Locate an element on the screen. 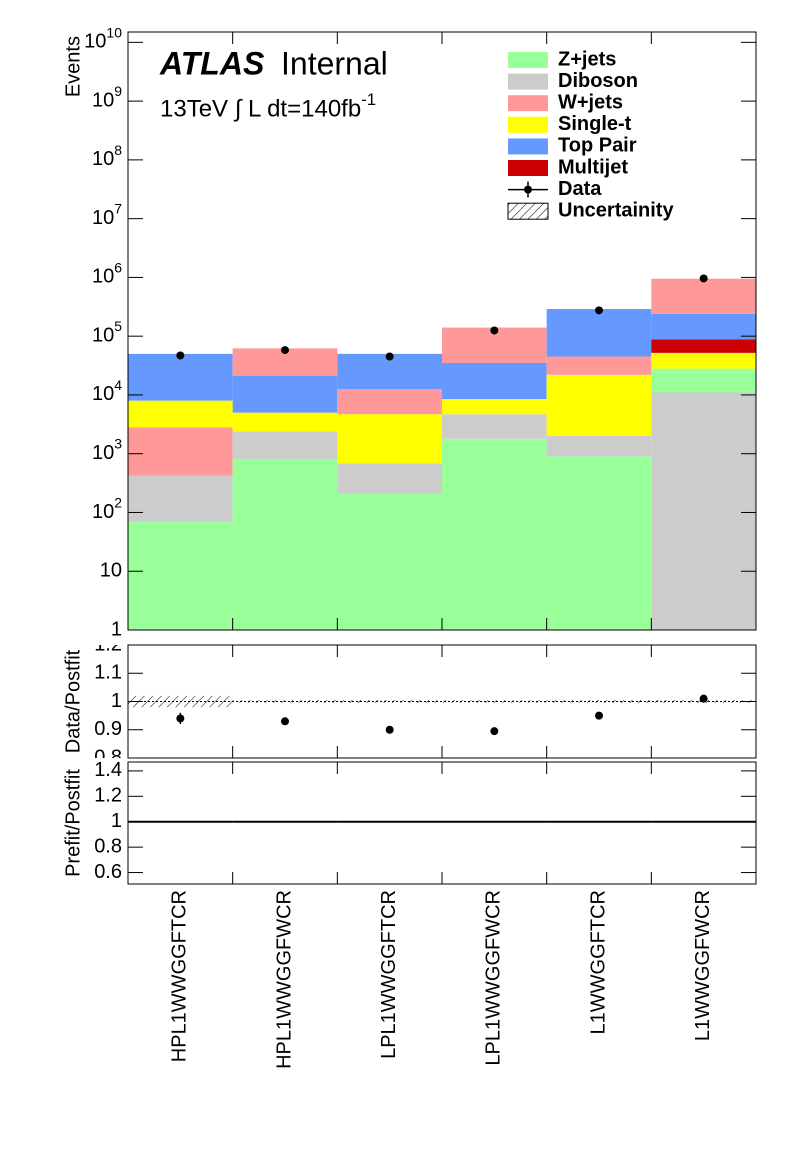 The width and height of the screenshot is (796, 1172). y-axis-label: Events is located at coordinates (73, 66).